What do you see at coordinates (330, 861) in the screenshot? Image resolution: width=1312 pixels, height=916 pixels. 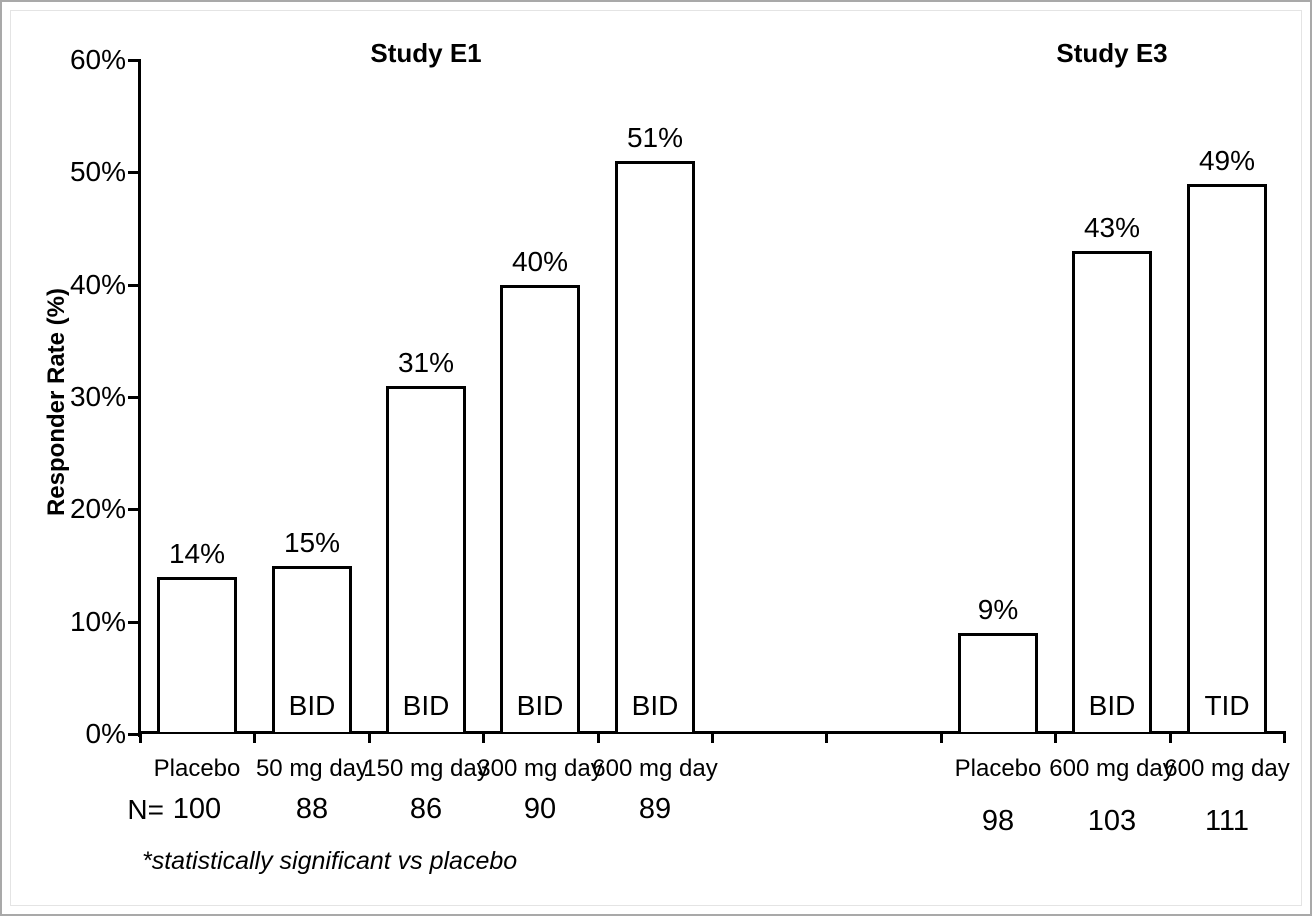 I see `footnote: *statistically significant vs placebo` at bounding box center [330, 861].